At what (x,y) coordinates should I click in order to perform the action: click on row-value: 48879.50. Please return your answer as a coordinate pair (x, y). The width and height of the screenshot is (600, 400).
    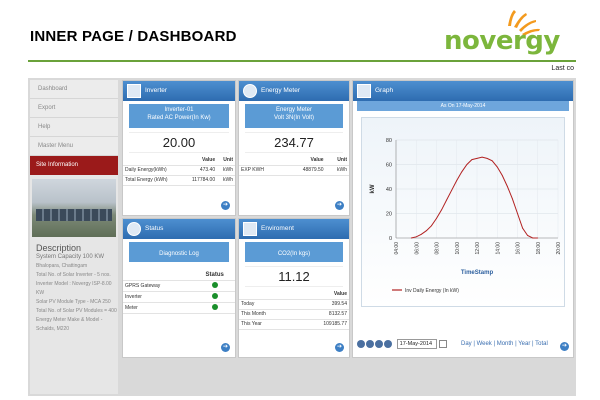
    Looking at the image, I should click on (305, 170).